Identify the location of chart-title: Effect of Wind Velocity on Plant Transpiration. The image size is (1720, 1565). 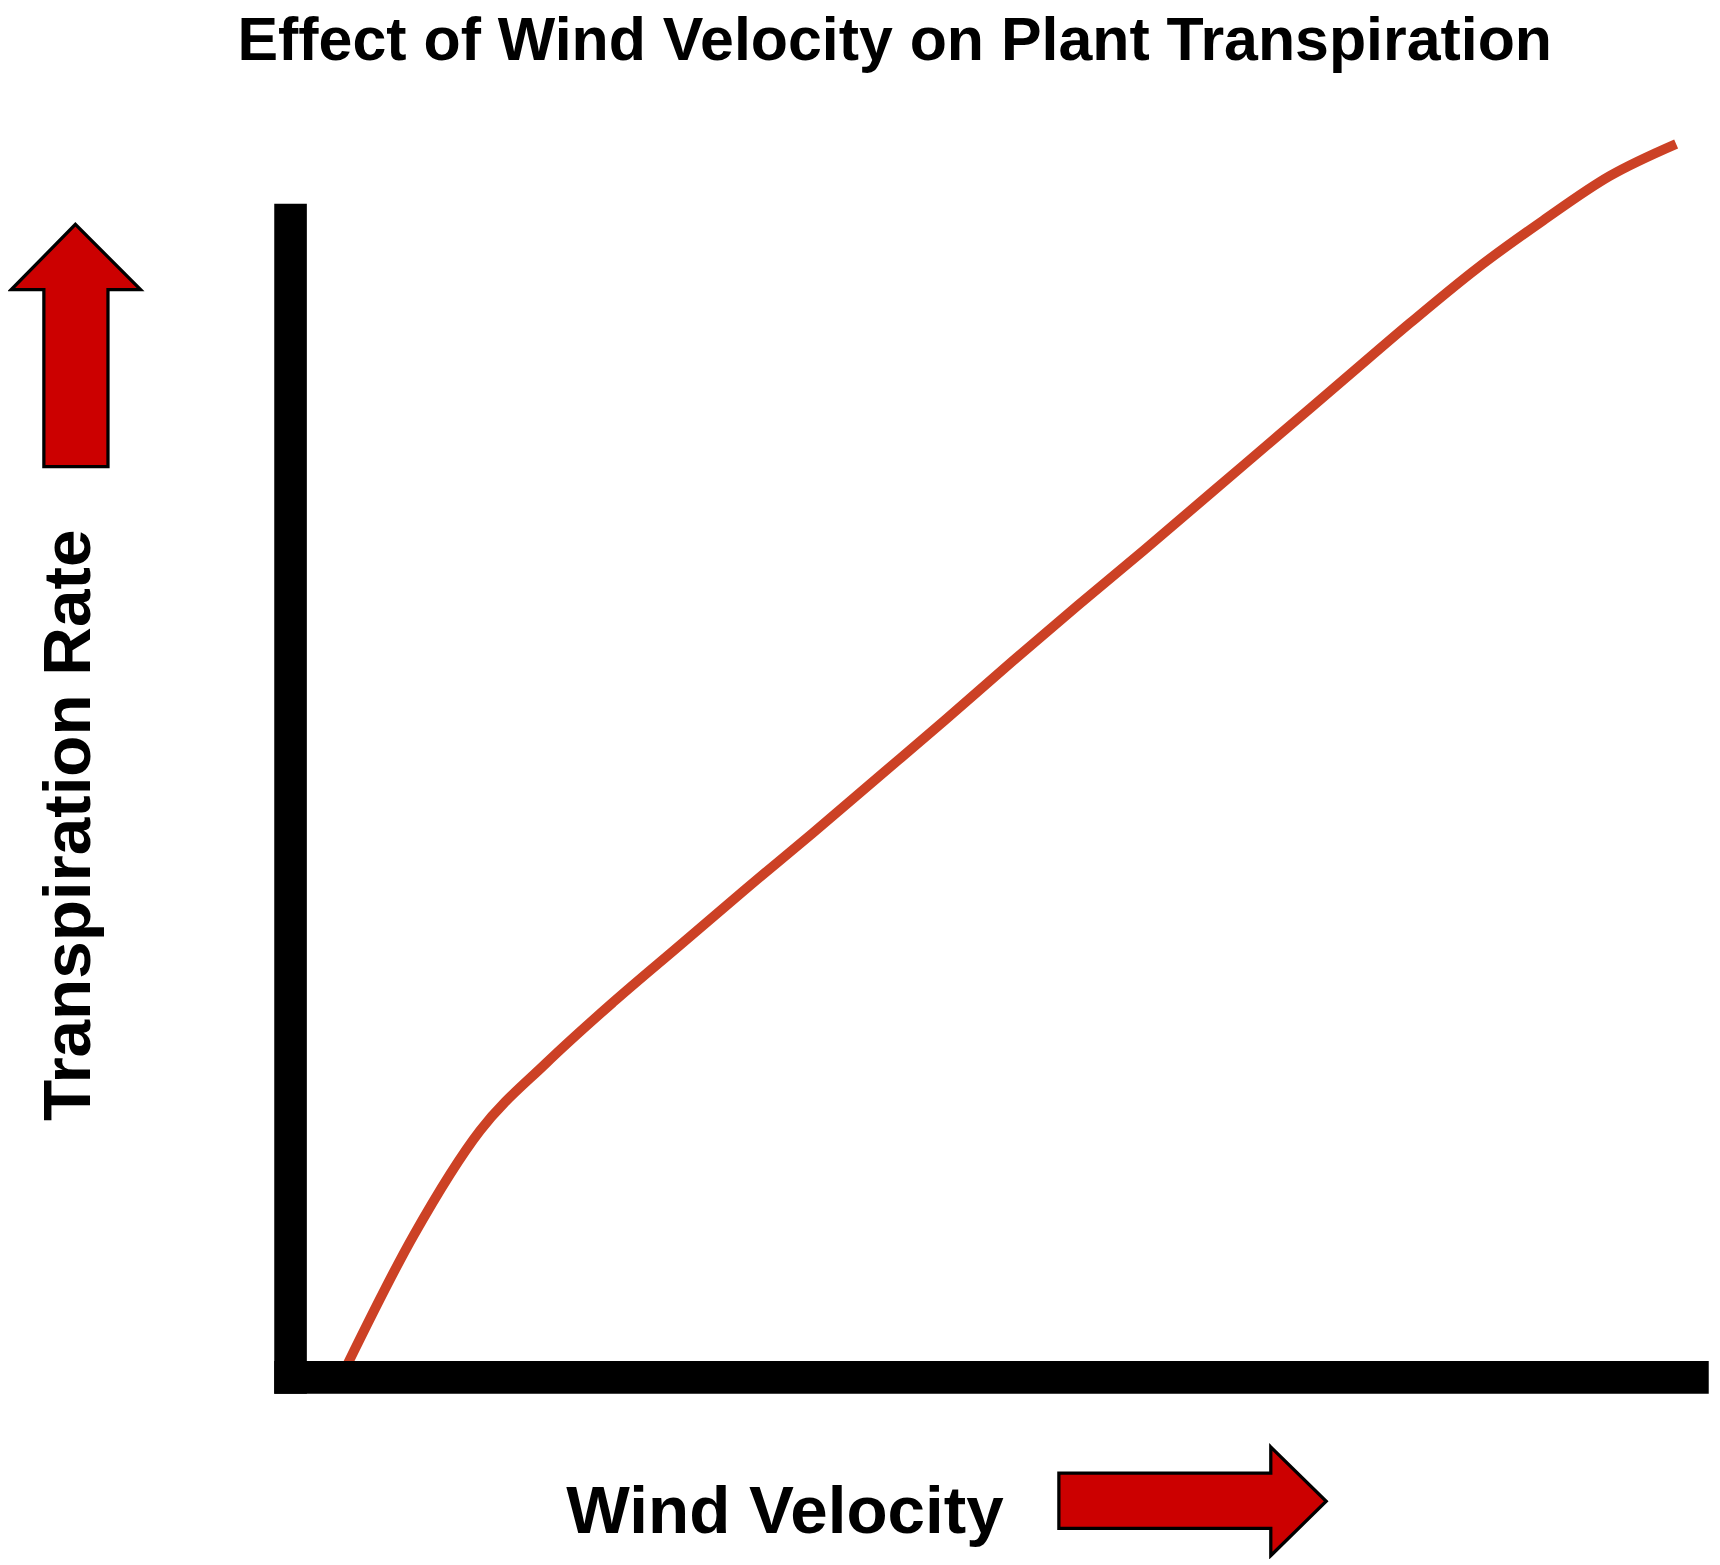
(895, 39).